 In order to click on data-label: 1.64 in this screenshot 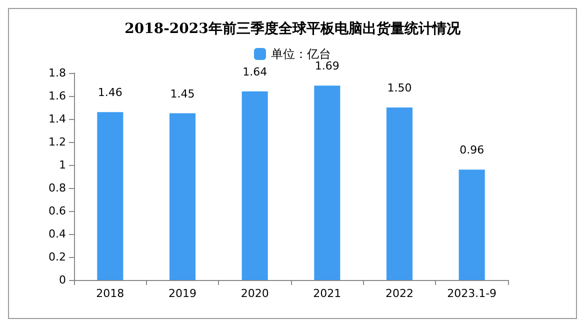, I will do `click(255, 71)`.